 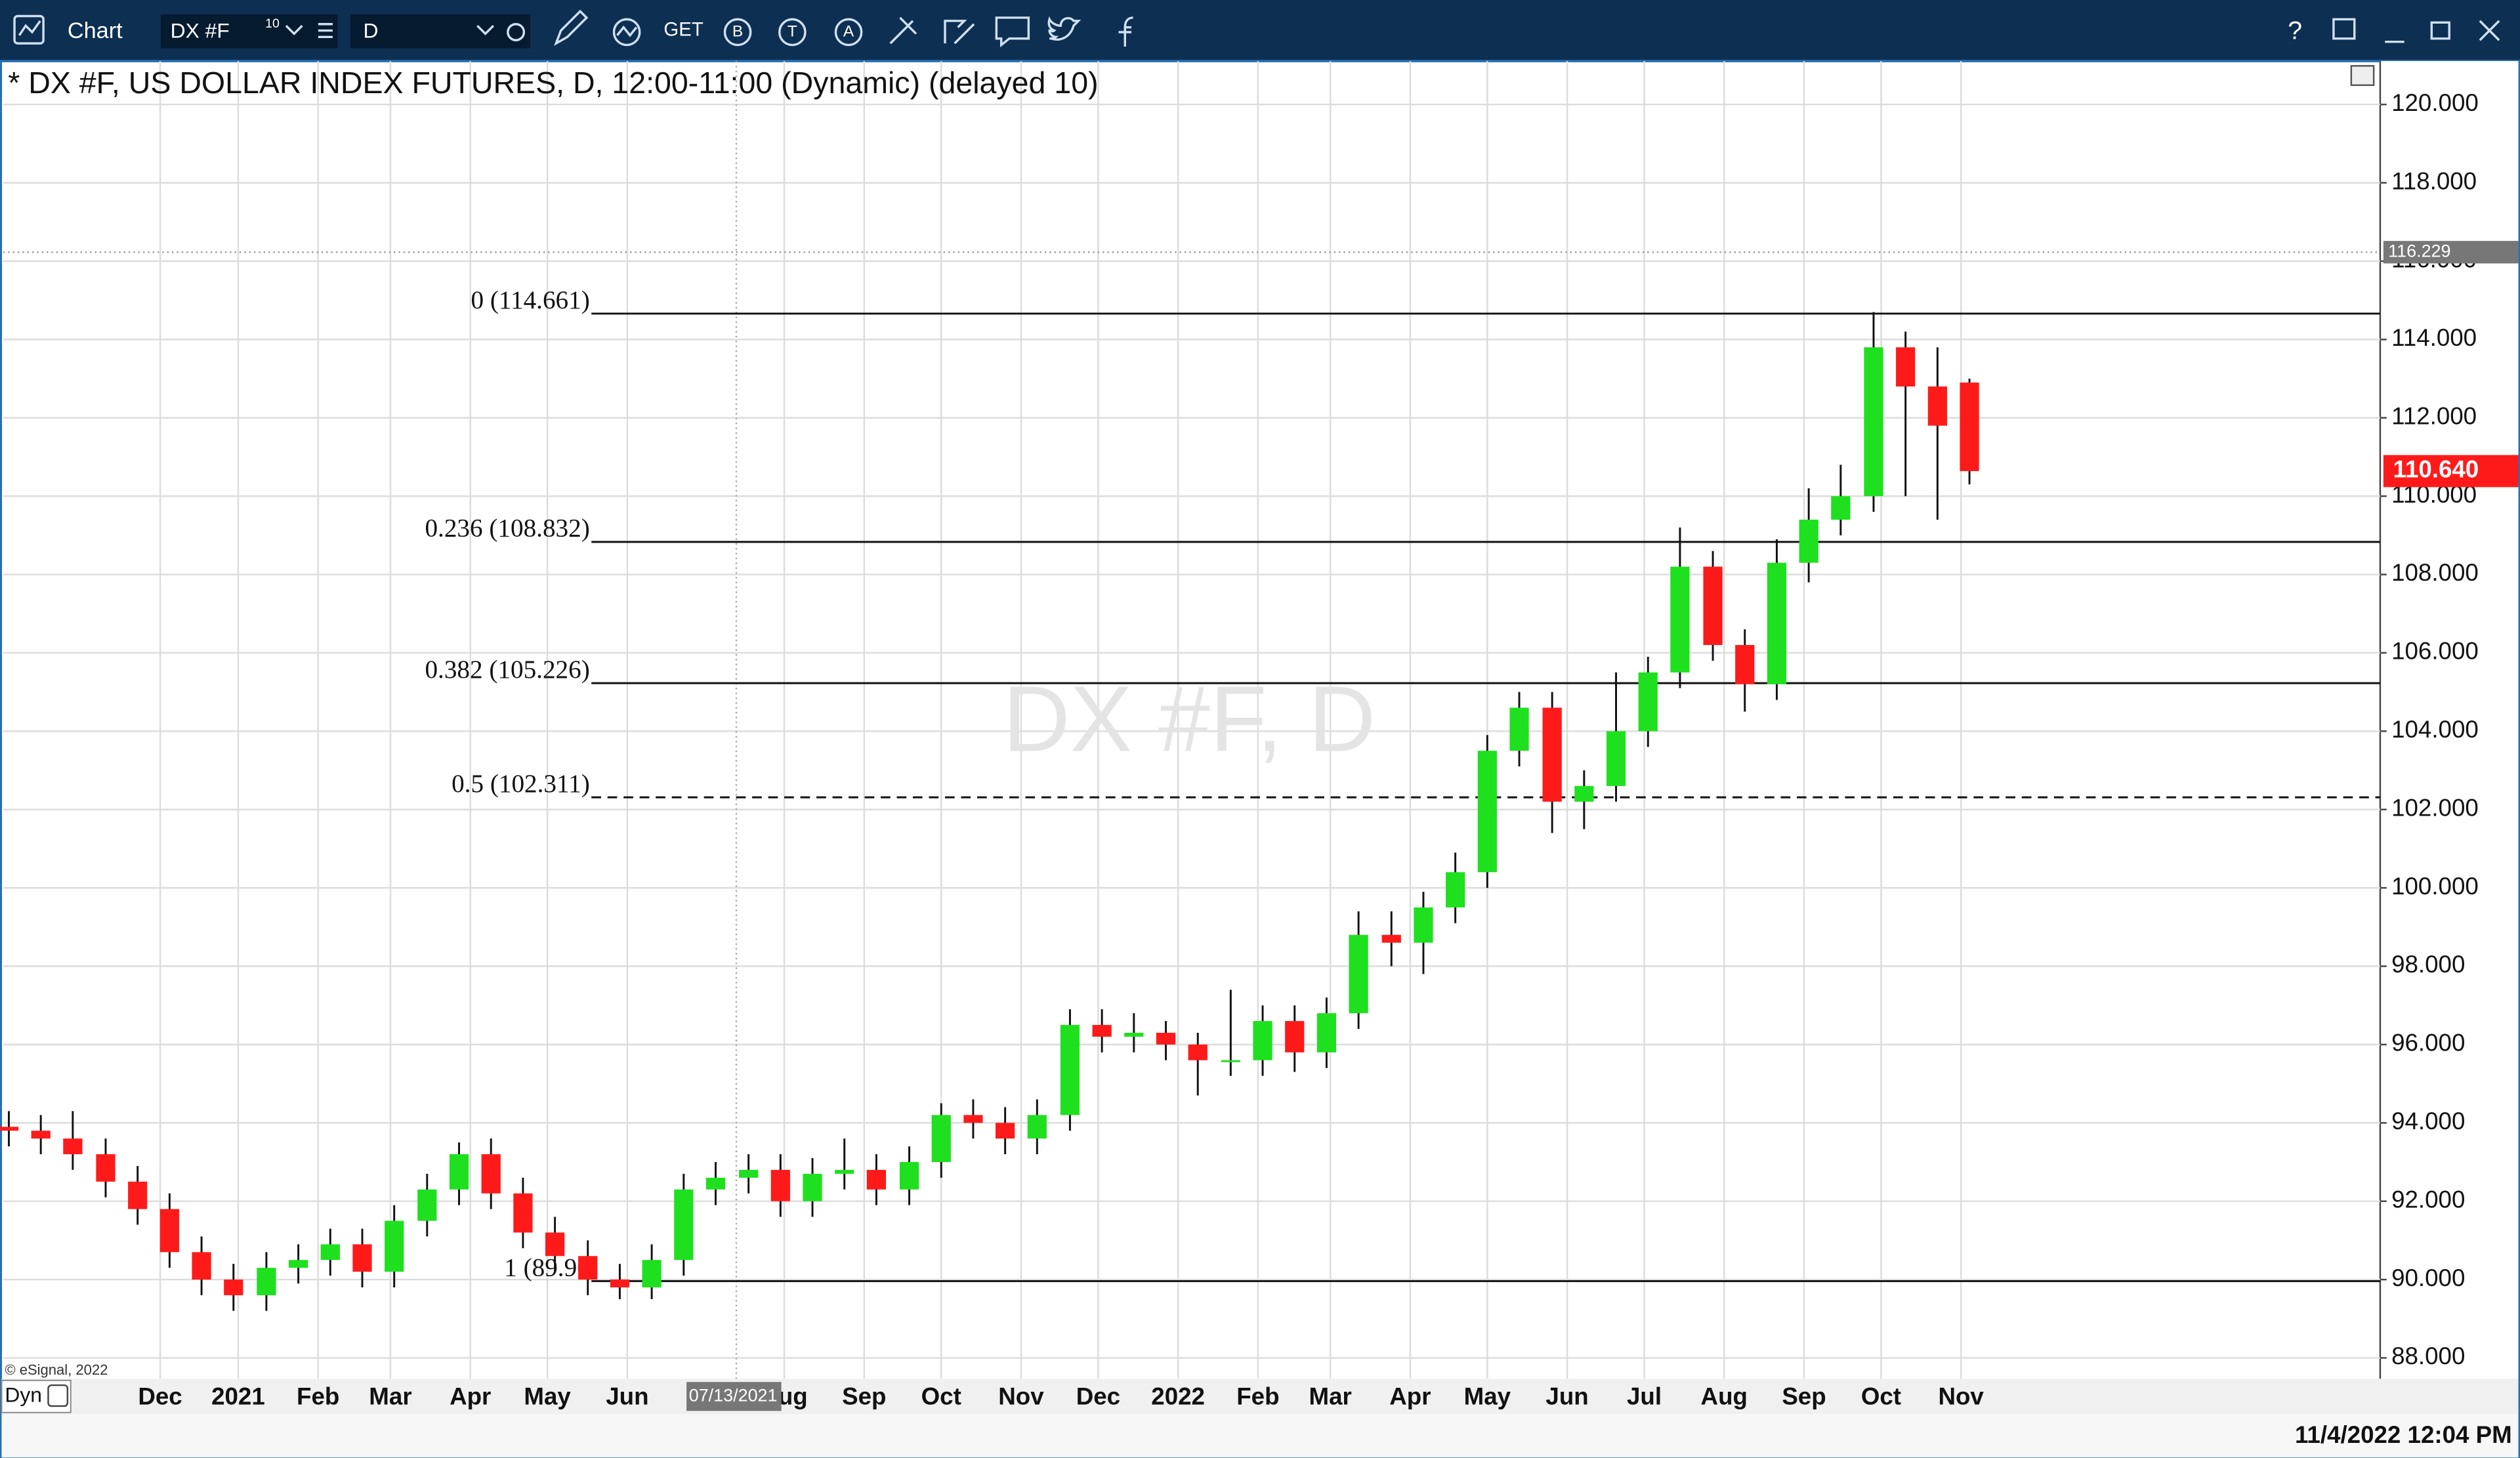 What do you see at coordinates (2435, 572) in the screenshot?
I see `y-tick-label: 108.000` at bounding box center [2435, 572].